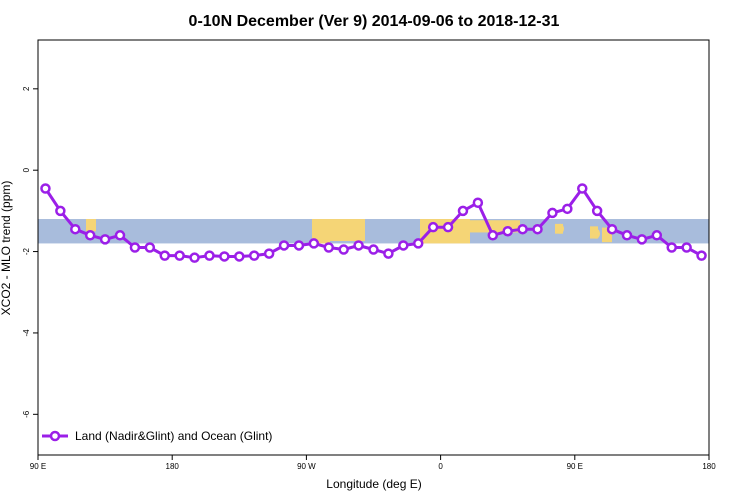 The height and width of the screenshot is (500, 750). Describe the element at coordinates (6, 248) in the screenshot. I see `y-axis-label: XCO2 - MLO trend (ppm)` at that location.